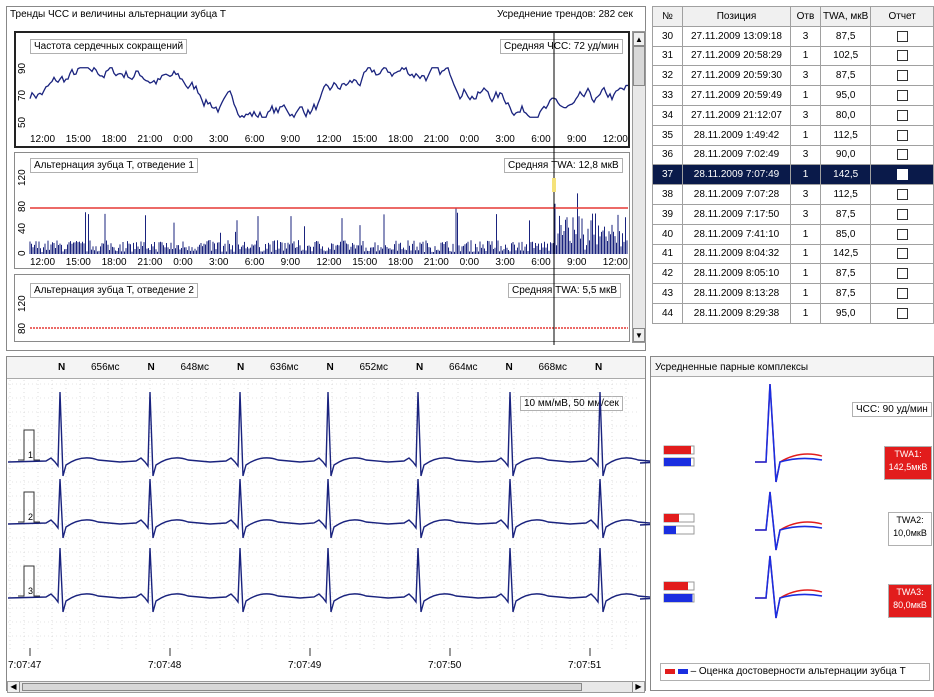 The height and width of the screenshot is (697, 934). Describe the element at coordinates (910, 533) in the screenshot. I see `twa2-value: 10,0мкВ` at that location.